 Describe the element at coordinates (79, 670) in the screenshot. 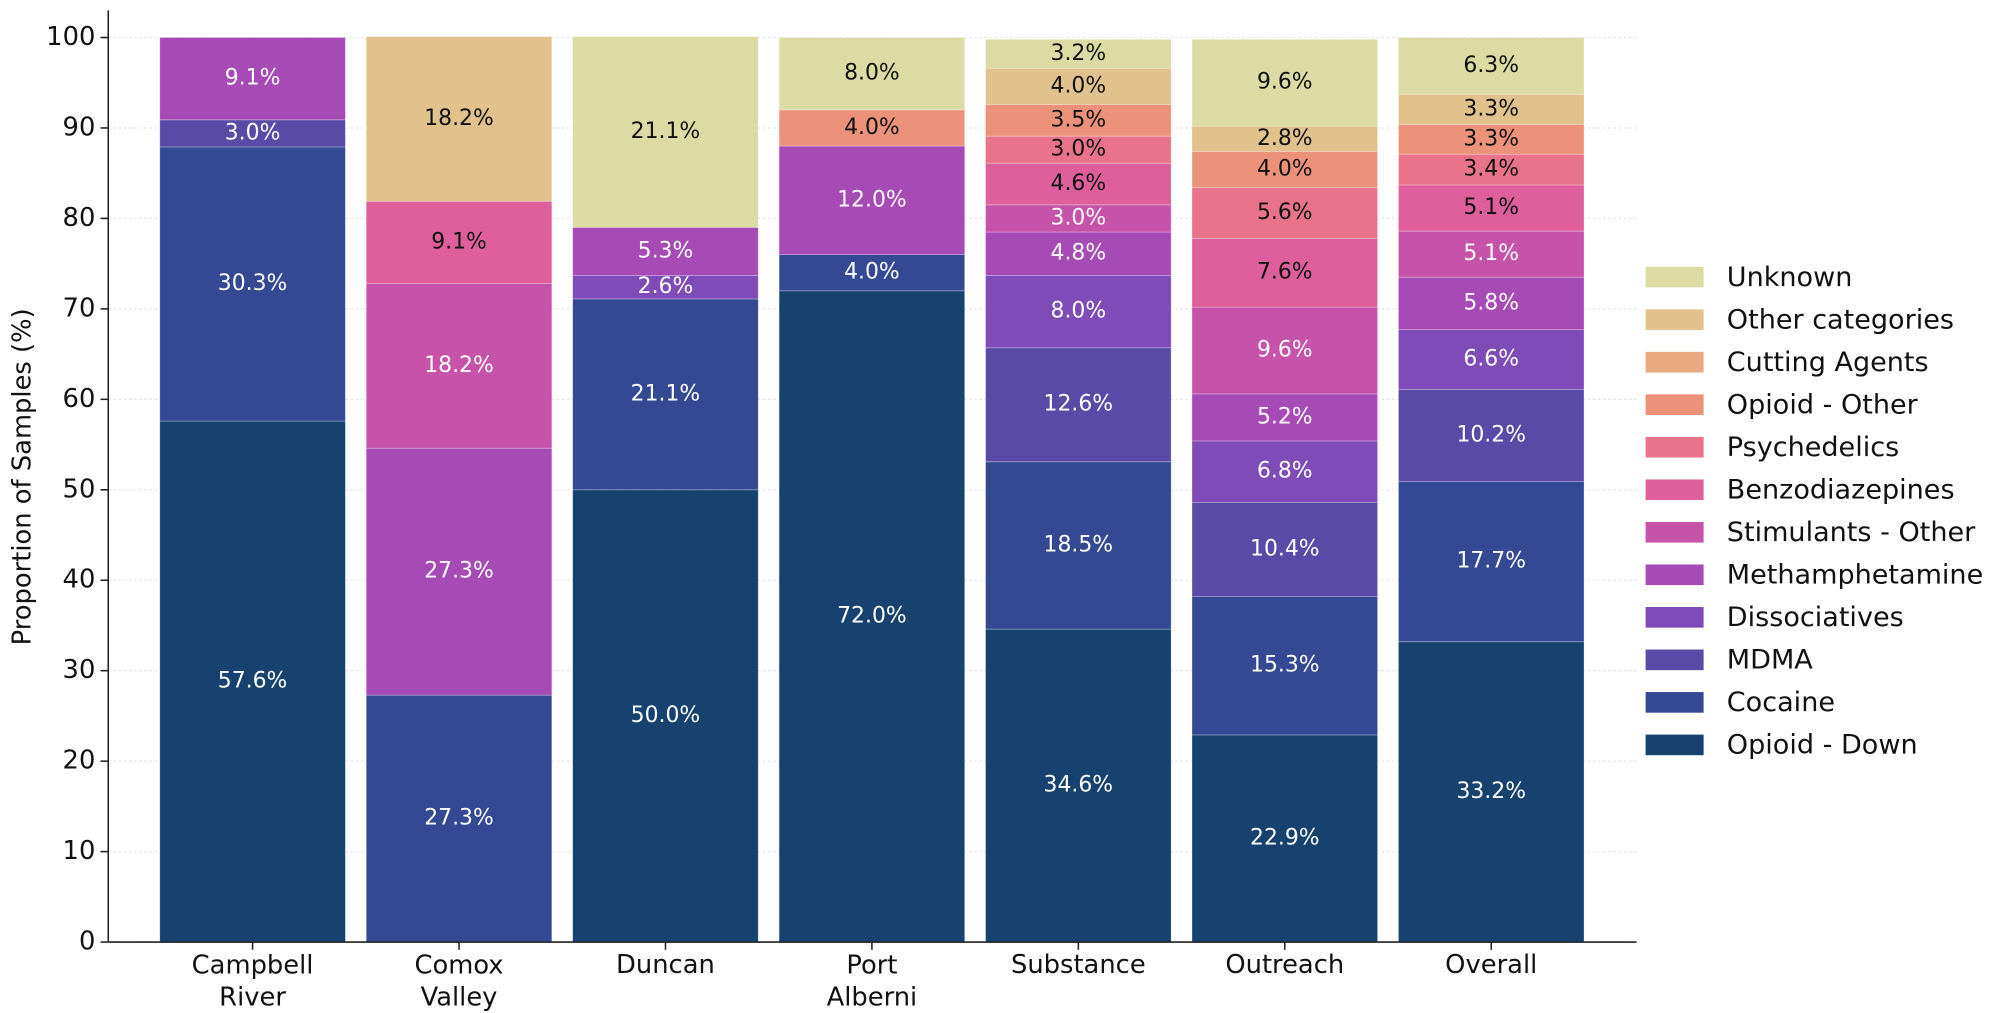

I see `y-tick-label: 30` at that location.